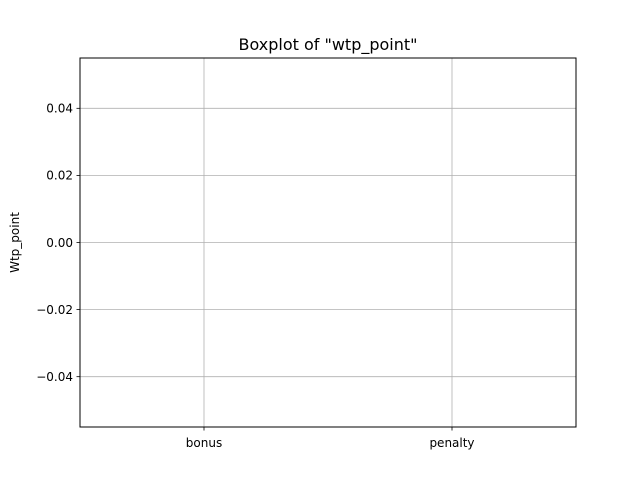  What do you see at coordinates (59, 109) in the screenshot?
I see `y-tick-label: 0.04` at bounding box center [59, 109].